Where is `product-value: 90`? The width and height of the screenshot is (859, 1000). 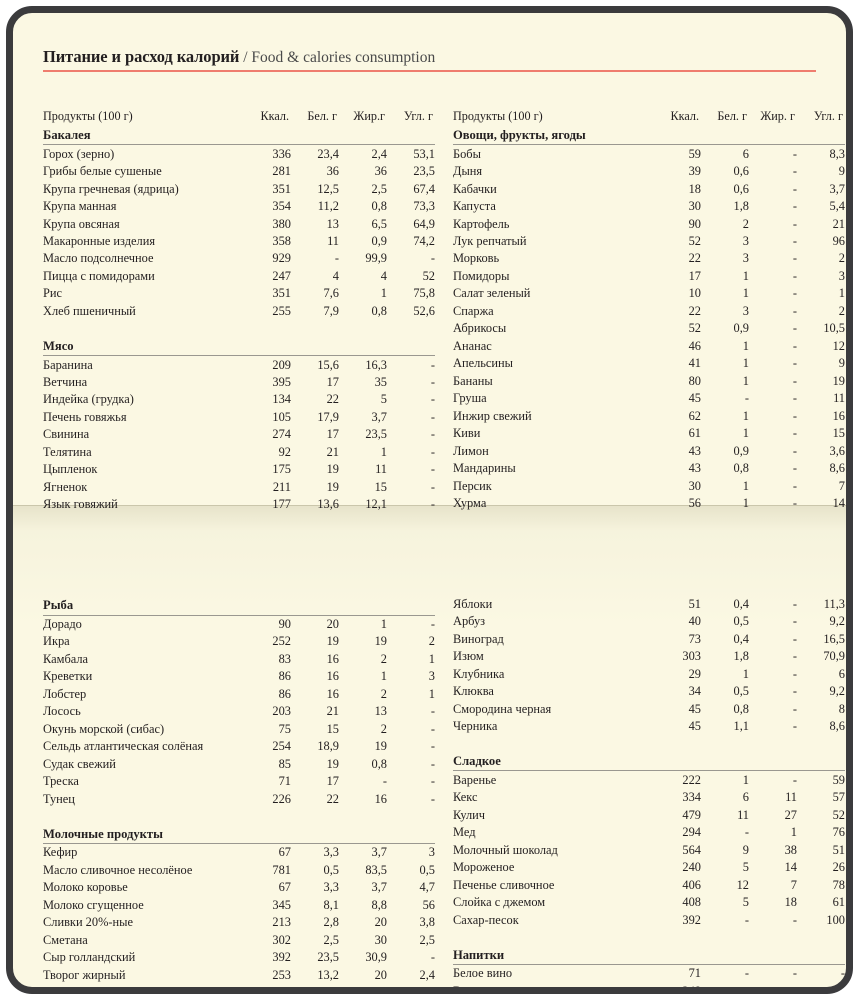 product-value: 90 is located at coordinates (284, 623).